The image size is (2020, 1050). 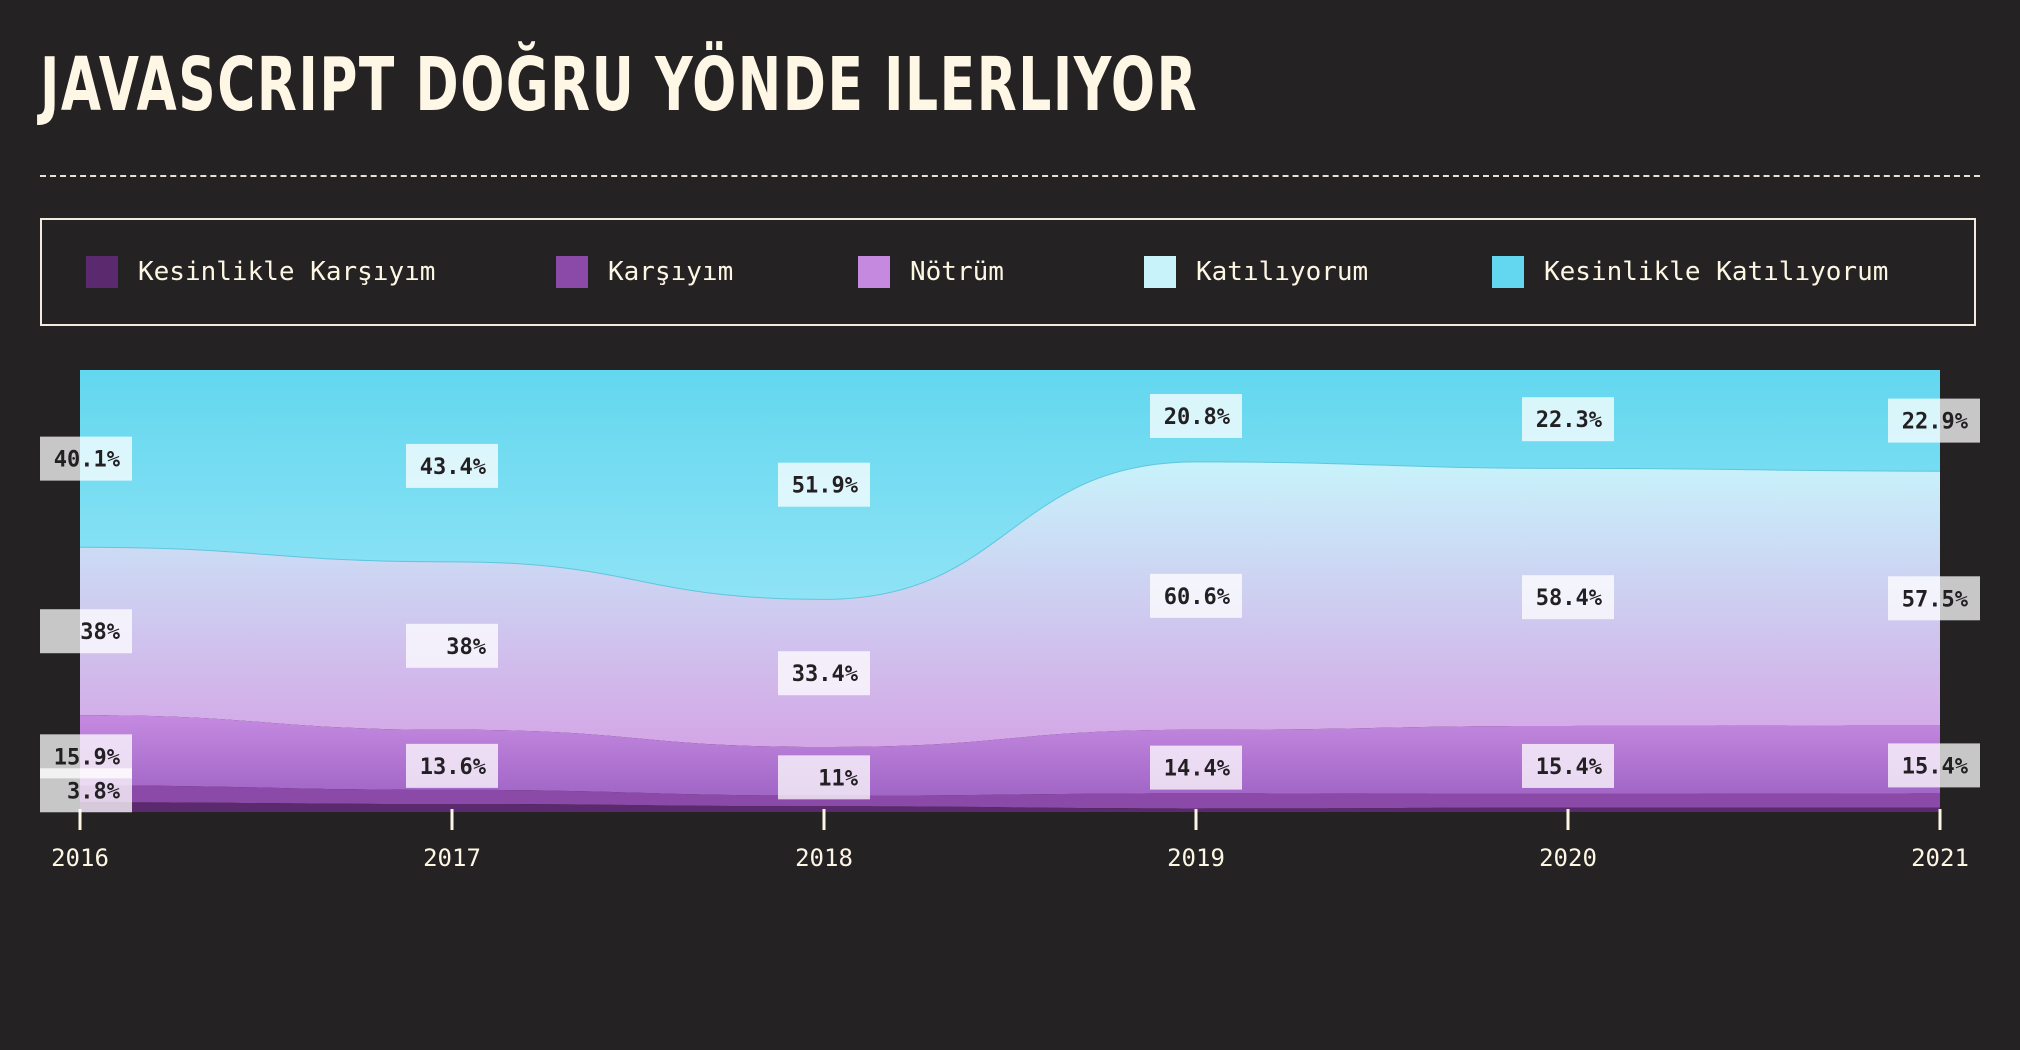 What do you see at coordinates (1010, 807) in the screenshot?
I see `area-kesinlikle-karsiyim` at bounding box center [1010, 807].